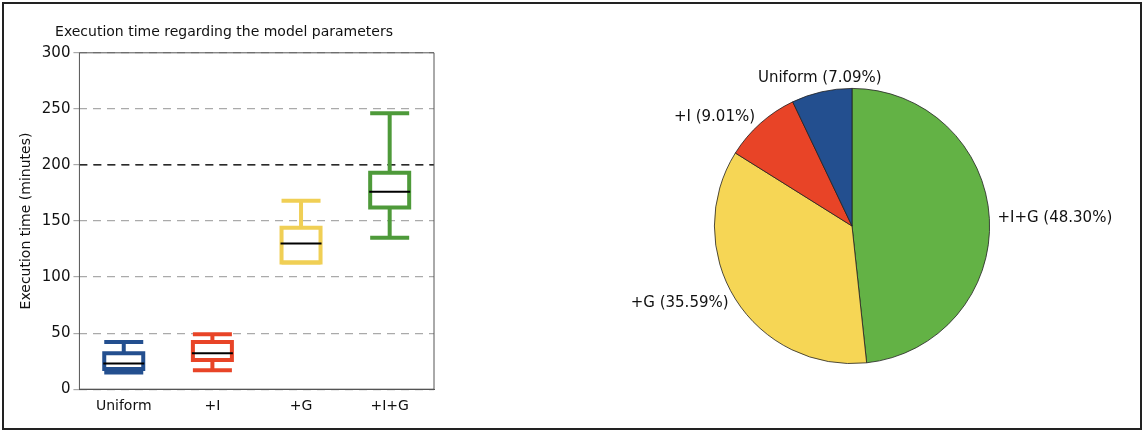  Describe the element at coordinates (212, 405) in the screenshot. I see `x-tick-label: +I` at that location.